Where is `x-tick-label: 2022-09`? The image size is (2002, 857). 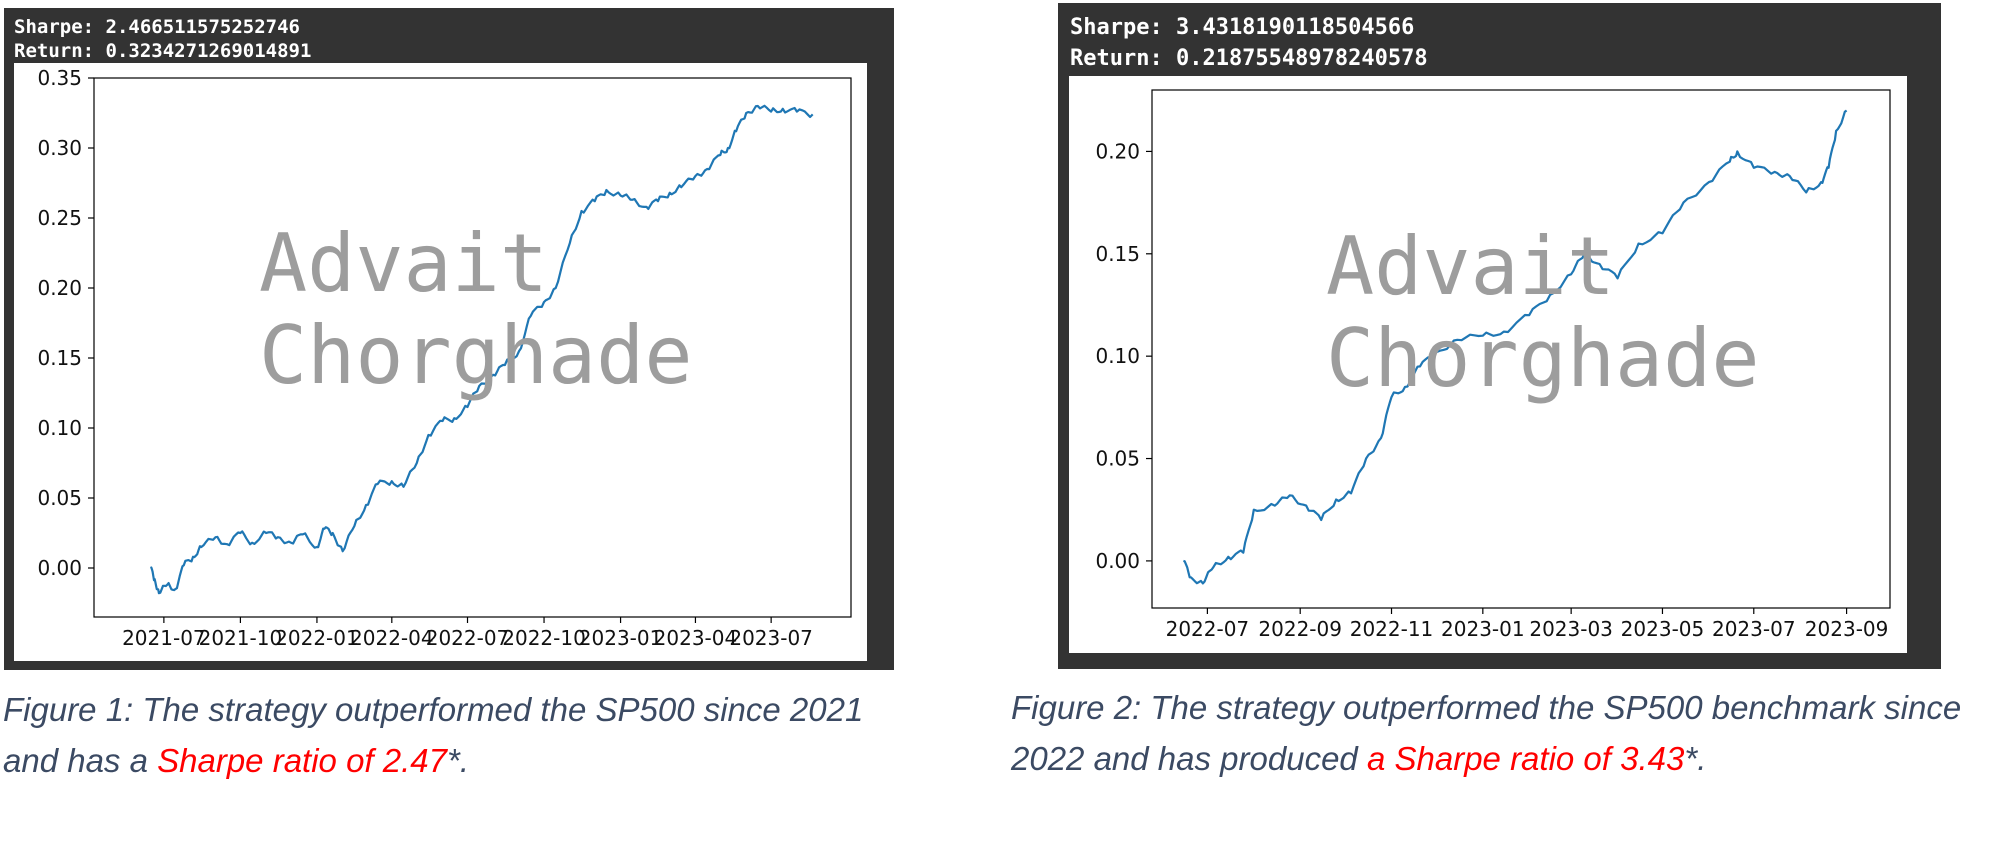 x-tick-label: 2022-09 is located at coordinates (1300, 629).